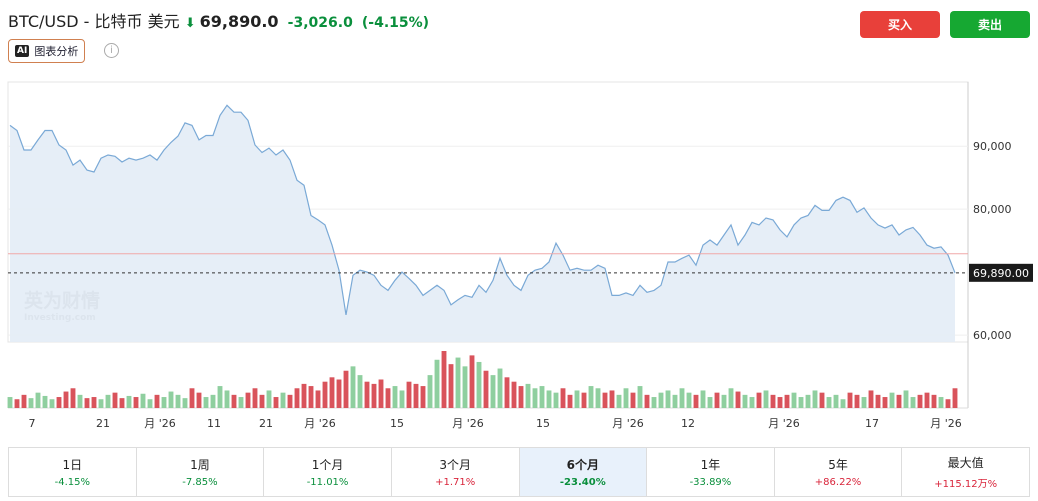 This screenshot has width=1038, height=501. What do you see at coordinates (966, 484) in the screenshot?
I see `period-pct: +115.12万%` at bounding box center [966, 484].